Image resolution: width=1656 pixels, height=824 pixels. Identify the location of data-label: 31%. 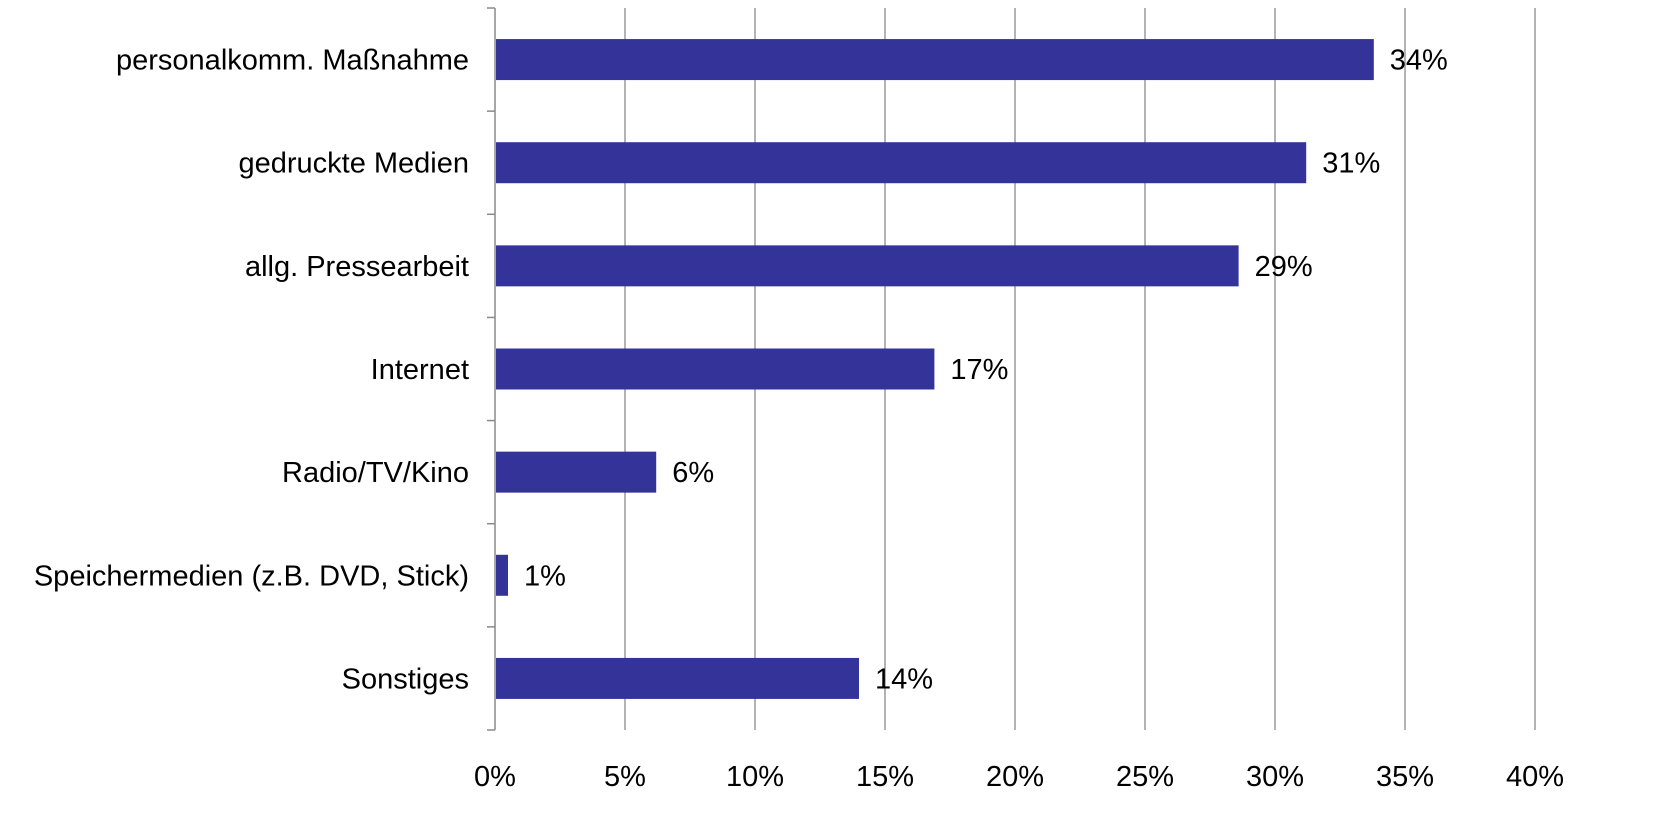
(1351, 164).